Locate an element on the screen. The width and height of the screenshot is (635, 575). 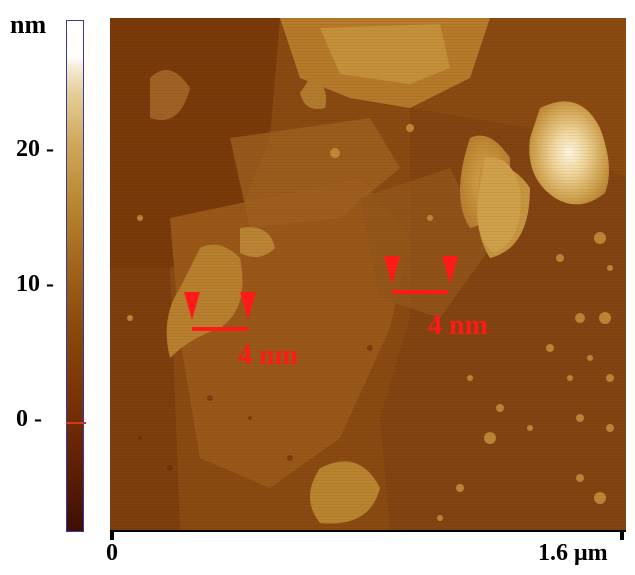
x-axis-line is located at coordinates (368, 531).